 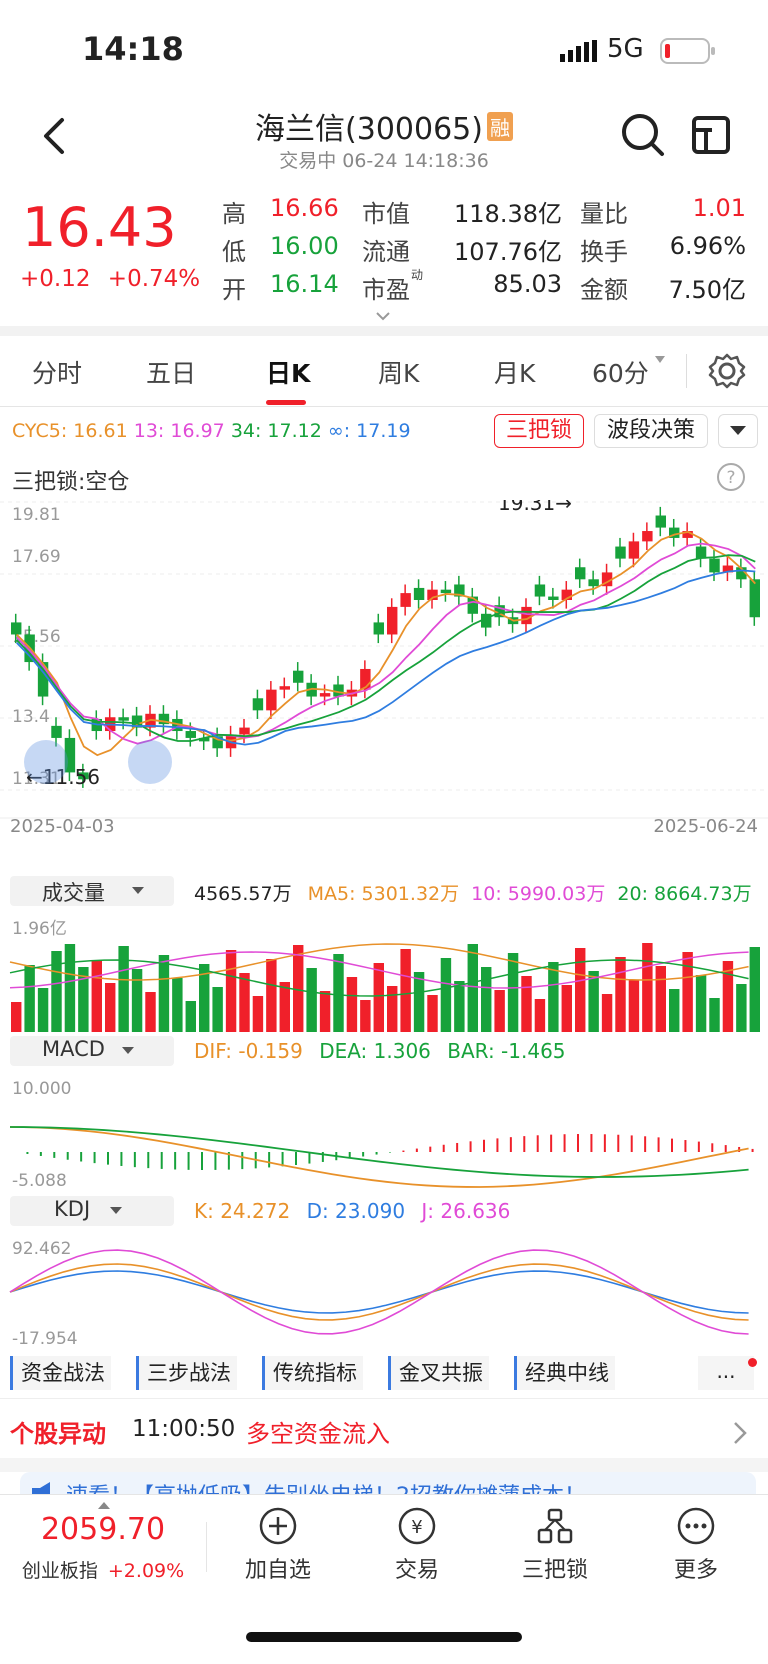 I want to click on indicator-tag-3: 金叉共振, so click(x=438, y=1373).